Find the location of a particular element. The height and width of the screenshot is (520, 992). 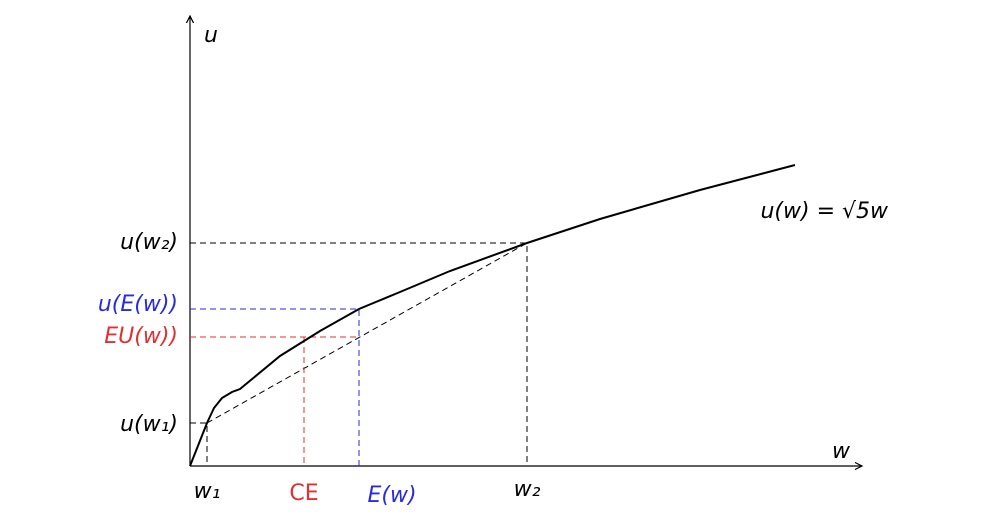

y-axis-label: u is located at coordinates (211, 35).